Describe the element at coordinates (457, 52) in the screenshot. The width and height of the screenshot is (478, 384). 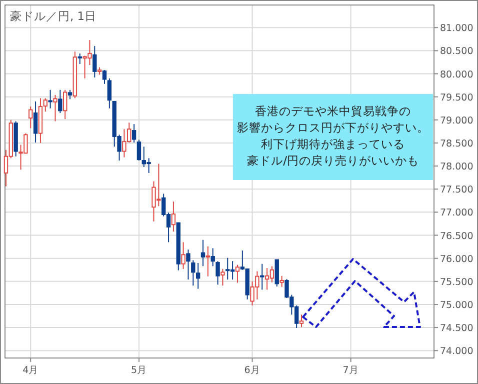
I see `y-tick-label: 80.500` at that location.